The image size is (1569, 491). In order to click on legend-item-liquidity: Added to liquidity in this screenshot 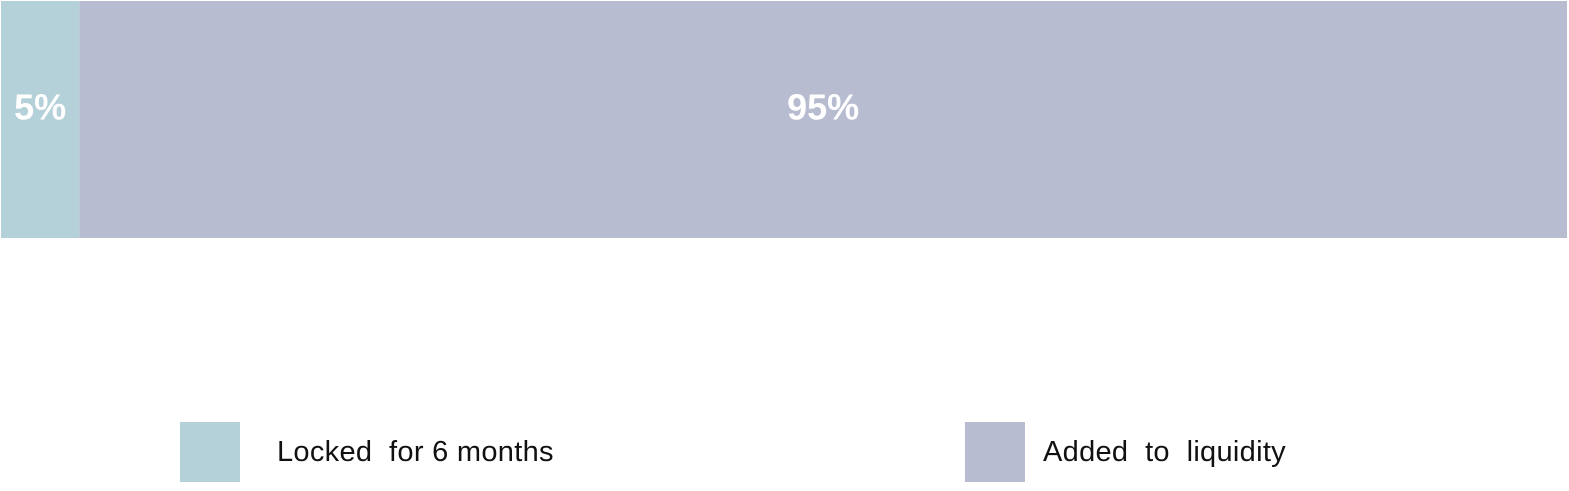, I will do `click(1125, 452)`.